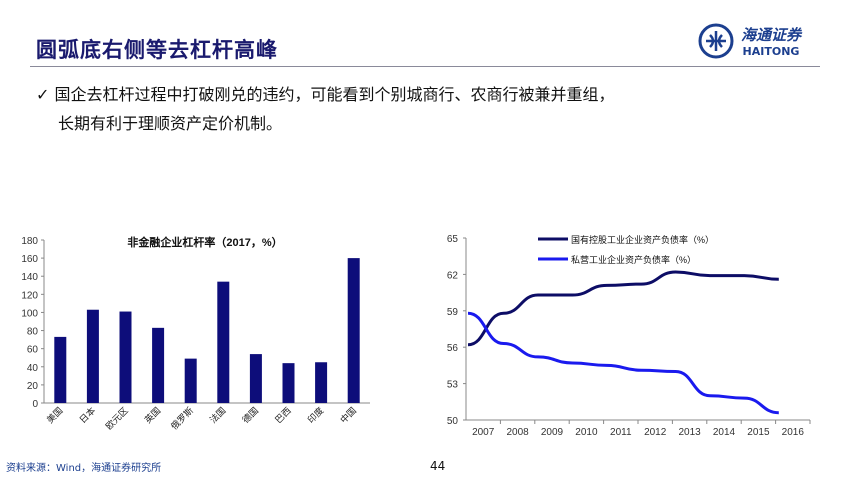 The height and width of the screenshot is (477, 850). What do you see at coordinates (724, 432) in the screenshot?
I see `x-tick-label: 2014` at bounding box center [724, 432].